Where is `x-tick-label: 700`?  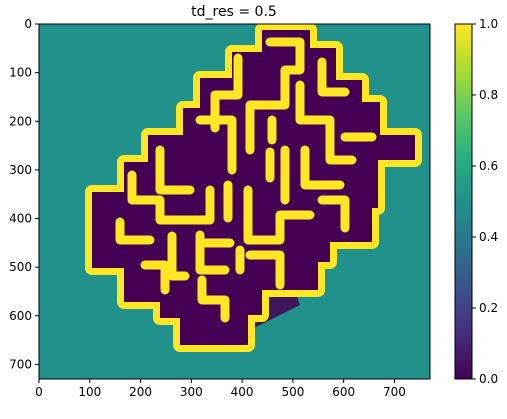
x-tick-label: 700 is located at coordinates (394, 392).